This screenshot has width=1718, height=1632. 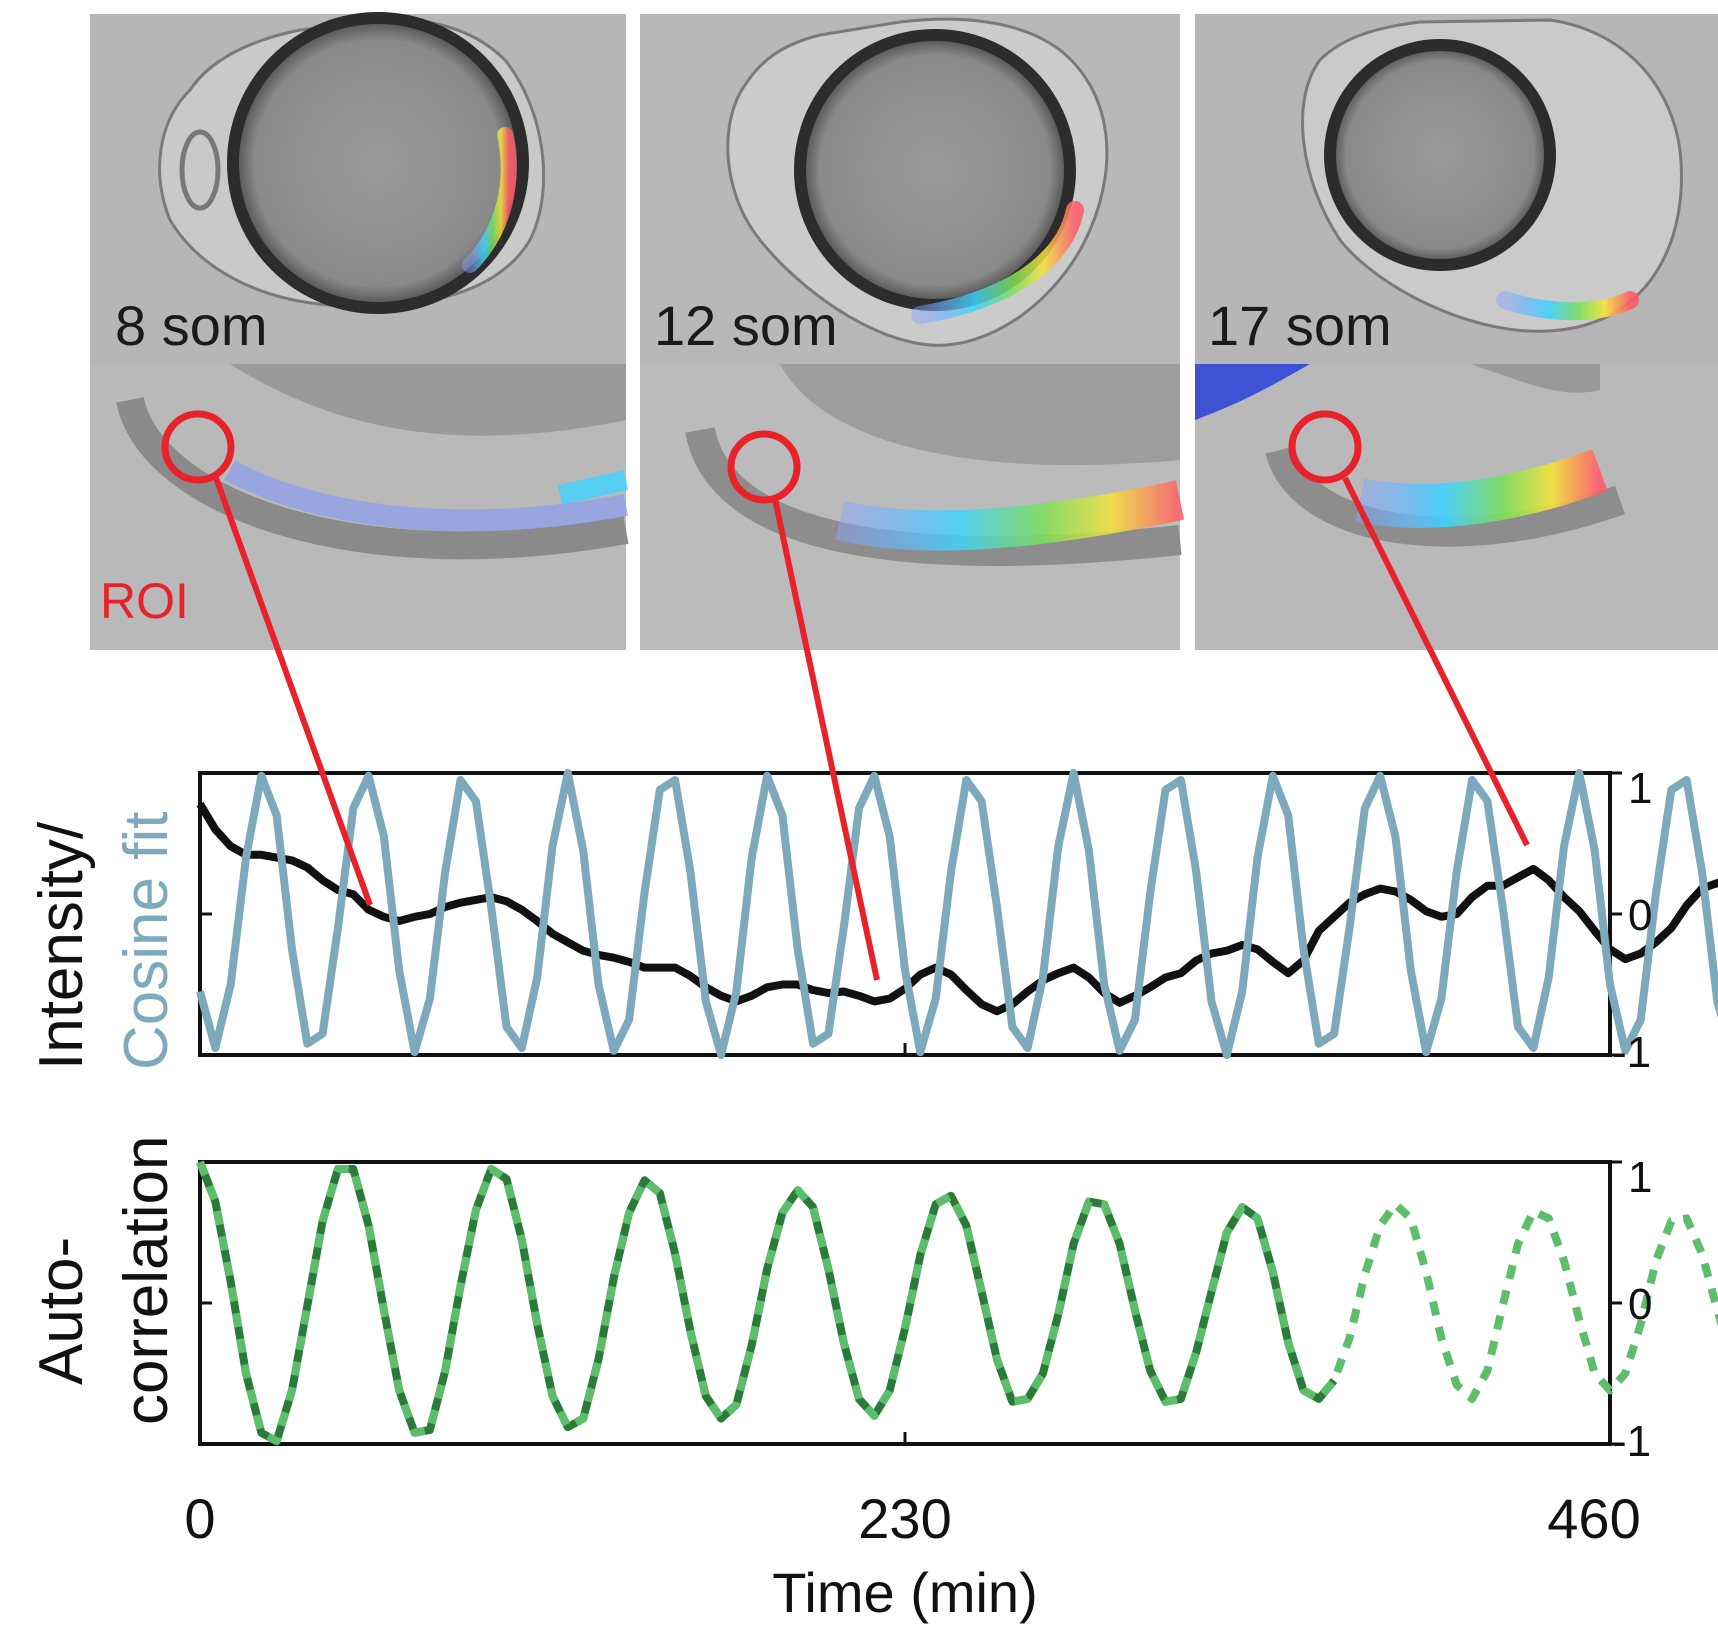 I want to click on roi-circle-12som, so click(x=764, y=467).